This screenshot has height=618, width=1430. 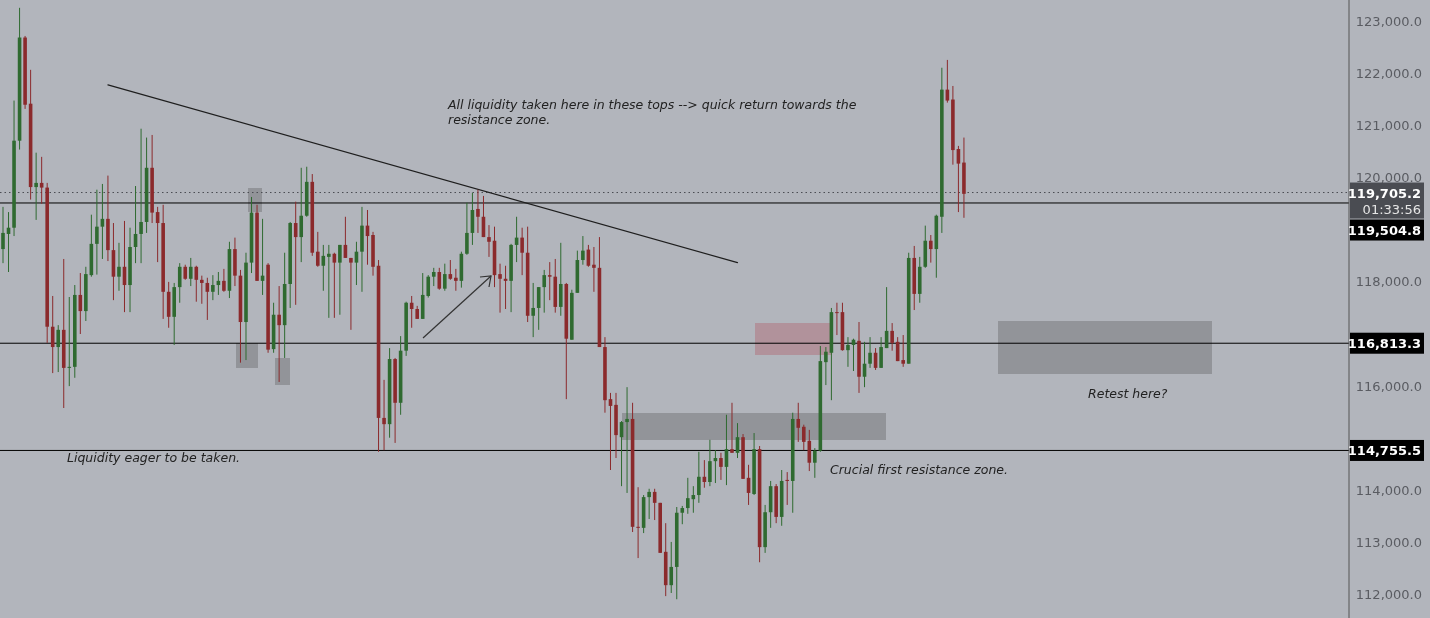 I want to click on y-tick-label: 116,000.0, so click(x=1388, y=386).